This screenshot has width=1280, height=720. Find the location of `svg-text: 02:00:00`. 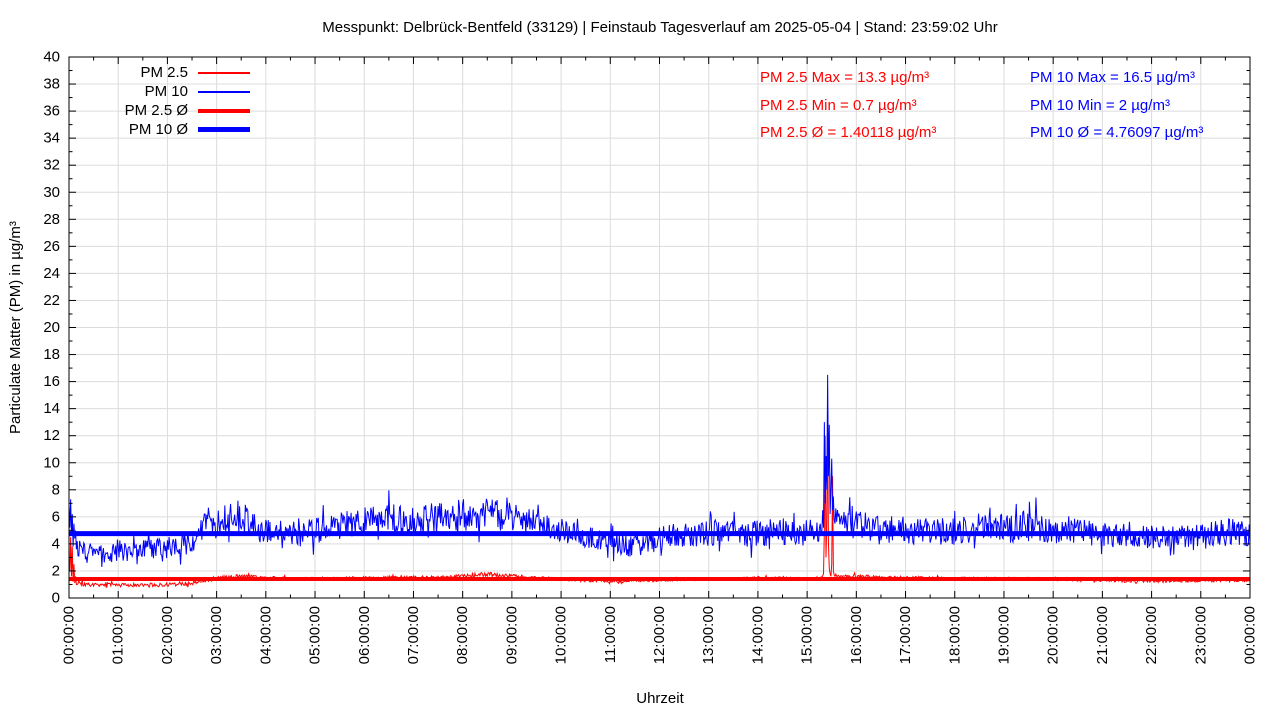

svg-text: 02:00:00 is located at coordinates (167, 635).